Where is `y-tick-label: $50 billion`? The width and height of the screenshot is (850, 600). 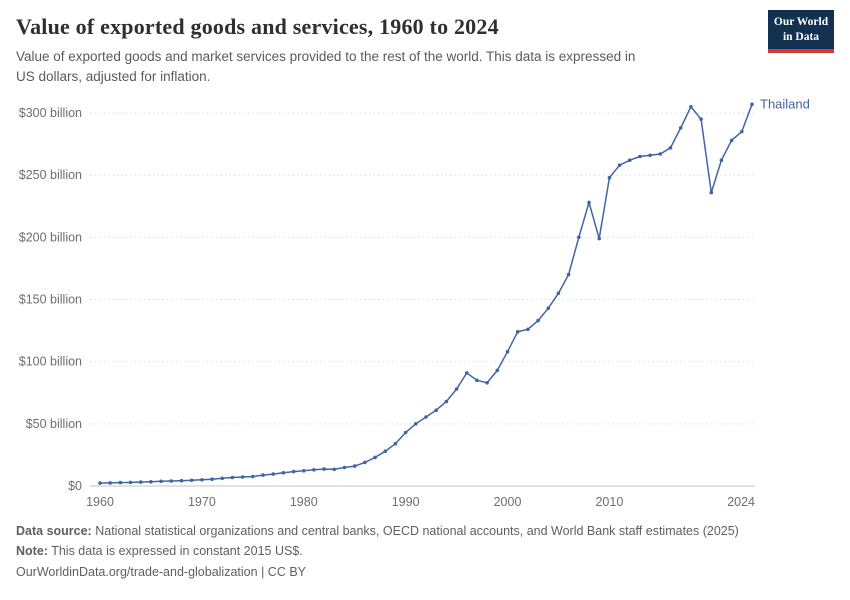
y-tick-label: $50 billion is located at coordinates (54, 424).